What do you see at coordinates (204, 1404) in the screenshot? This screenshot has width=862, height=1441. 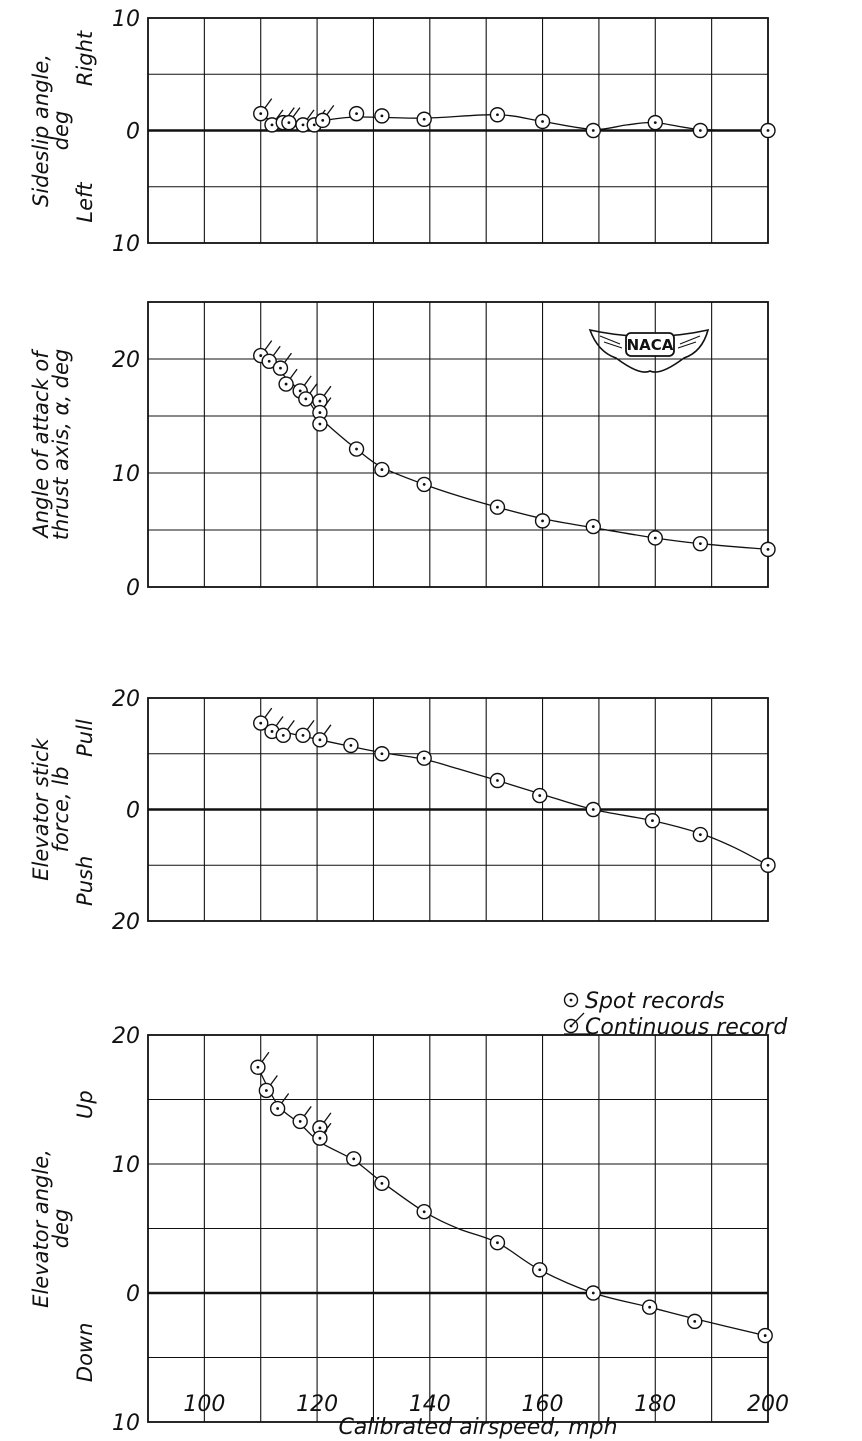 I see `x-tick-label: 100` at bounding box center [204, 1404].